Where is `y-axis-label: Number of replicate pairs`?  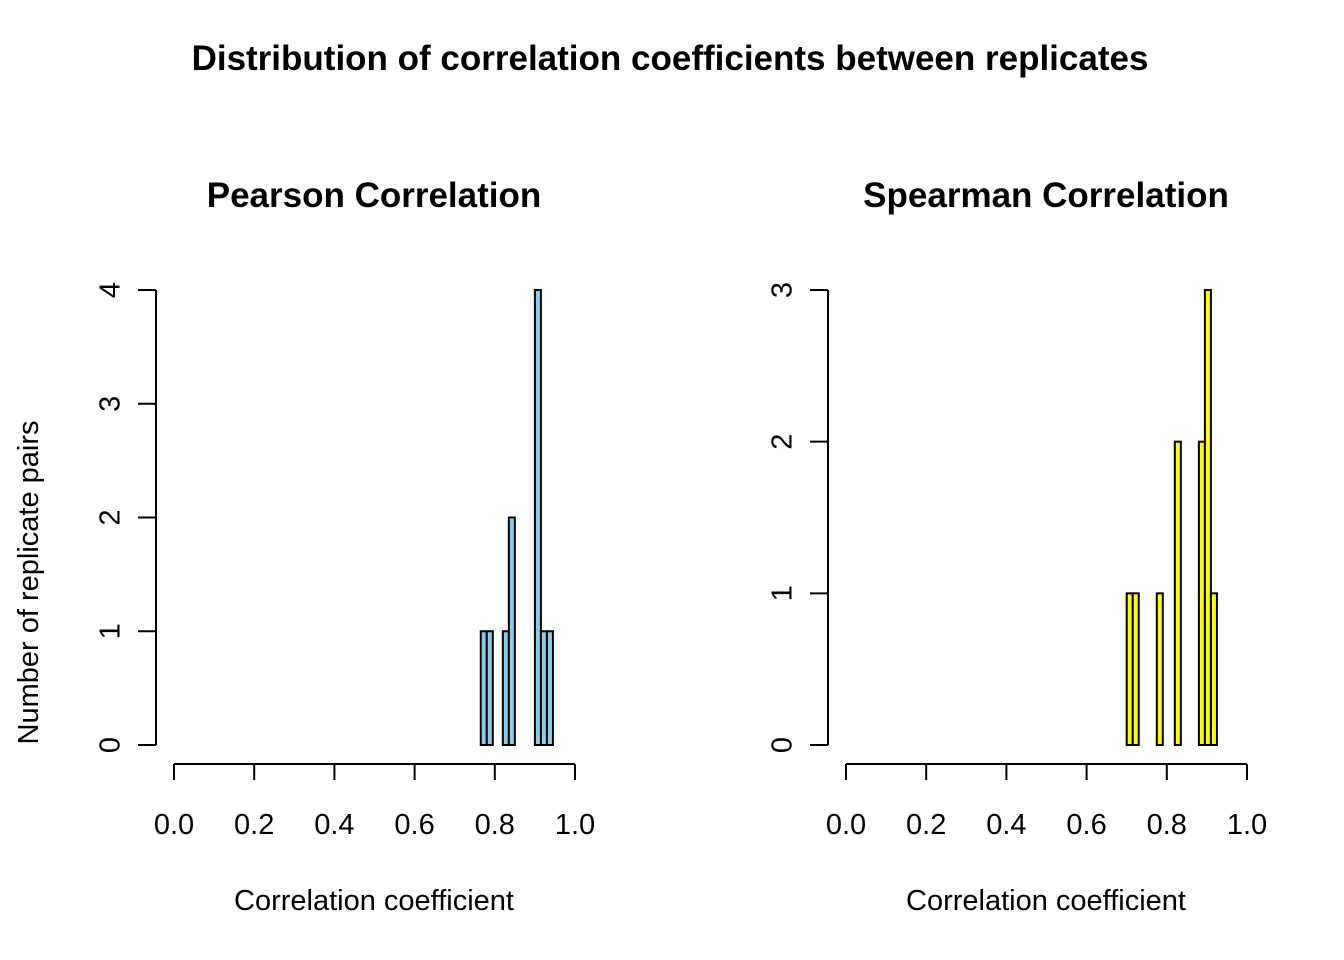 y-axis-label: Number of replicate pairs is located at coordinates (29, 583).